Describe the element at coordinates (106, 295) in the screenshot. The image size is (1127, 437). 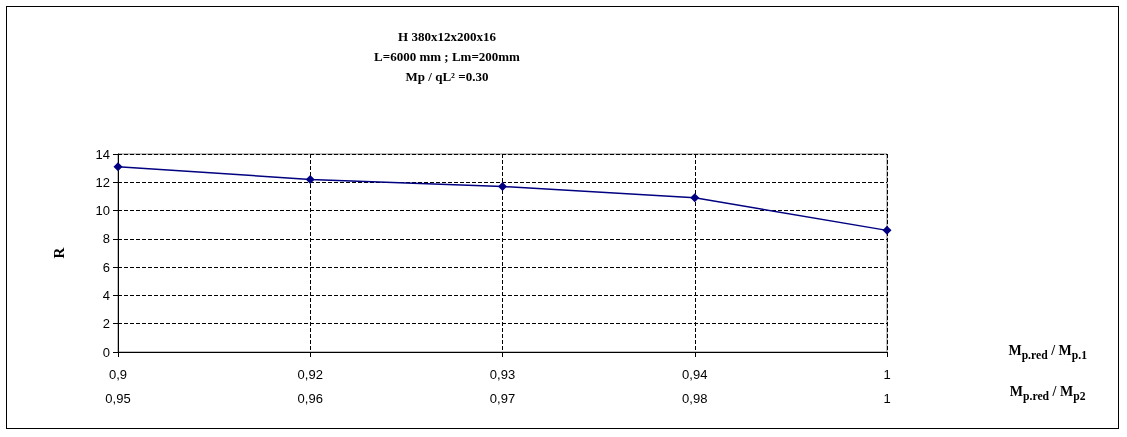
I see `y-tick-label: 4` at that location.